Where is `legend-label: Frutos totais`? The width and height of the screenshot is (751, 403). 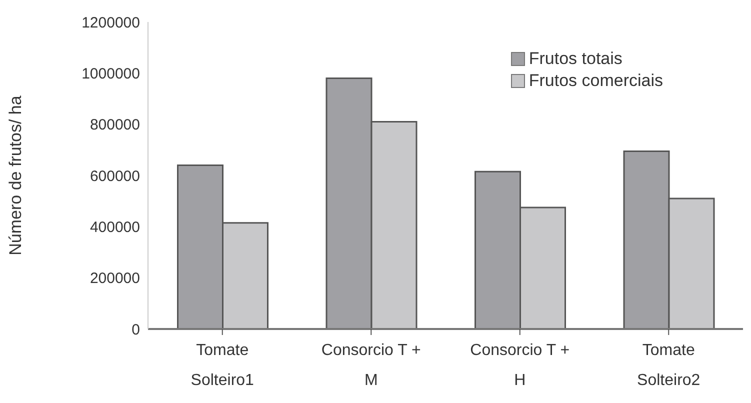 legend-label: Frutos totais is located at coordinates (575, 59).